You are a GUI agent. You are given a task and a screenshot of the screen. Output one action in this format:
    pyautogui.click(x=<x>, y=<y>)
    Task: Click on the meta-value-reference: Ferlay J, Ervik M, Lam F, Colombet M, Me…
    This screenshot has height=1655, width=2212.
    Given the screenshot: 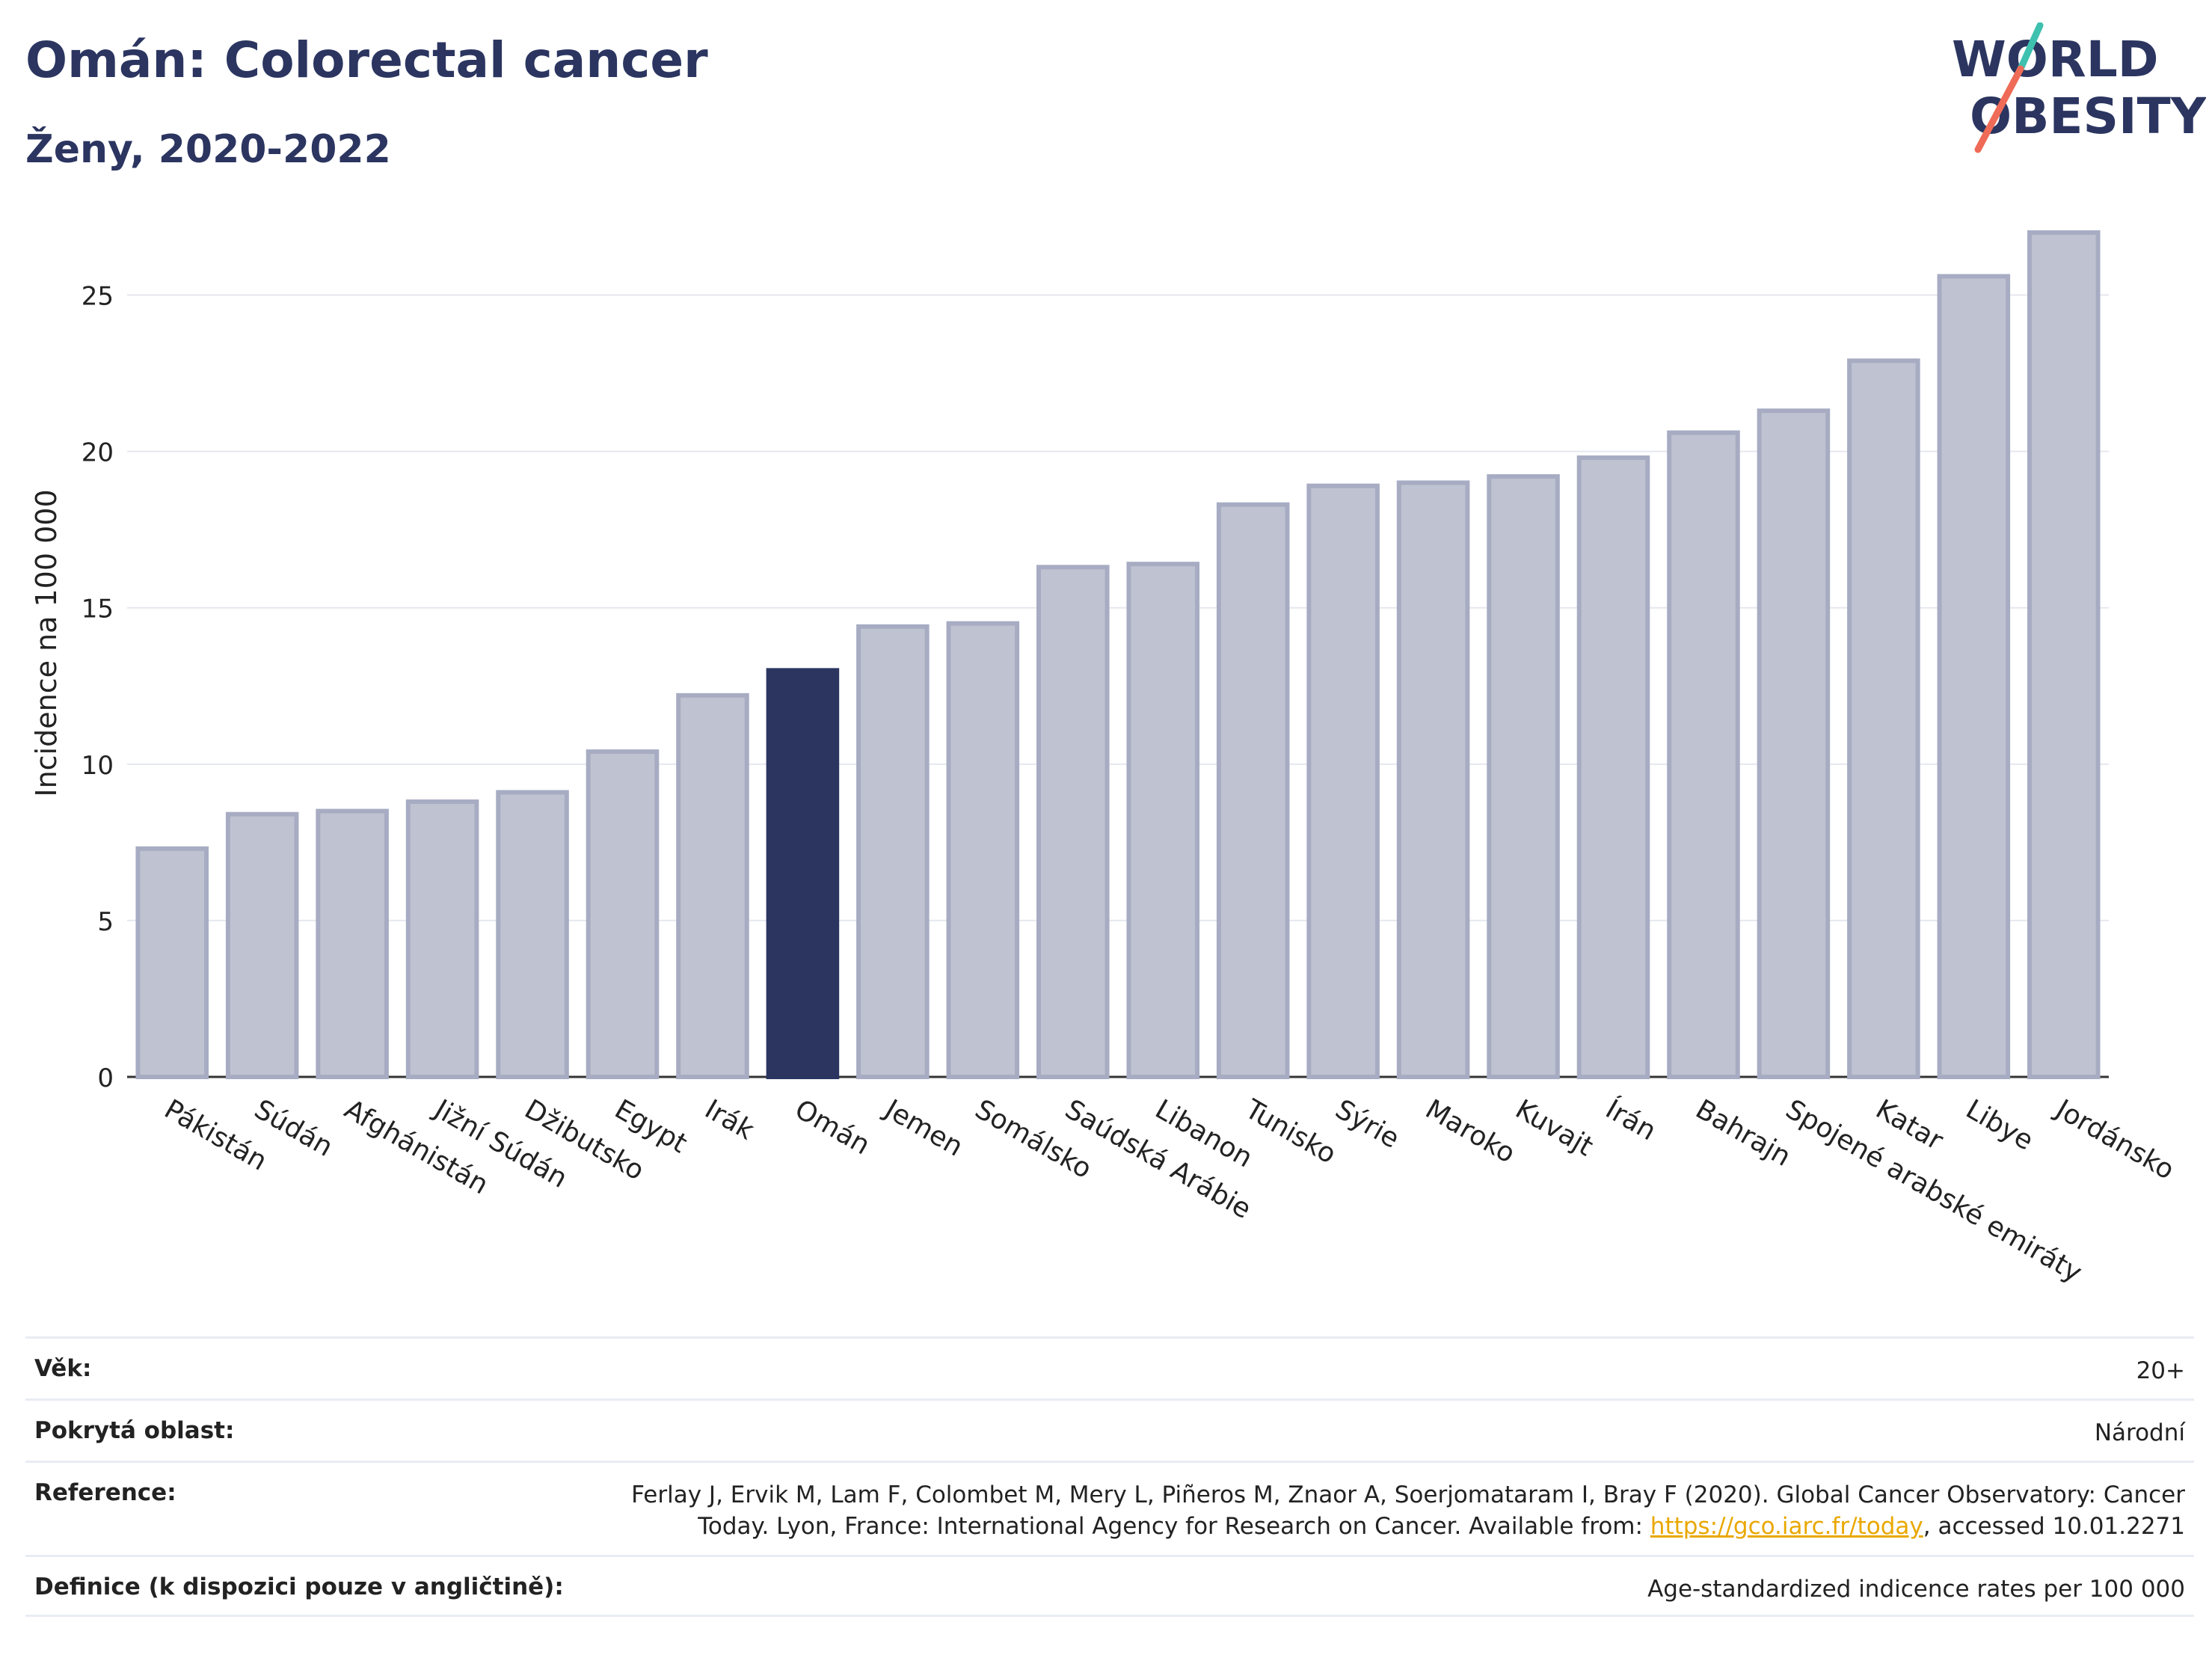 What is the action you would take?
    pyautogui.click(x=1400, y=1510)
    